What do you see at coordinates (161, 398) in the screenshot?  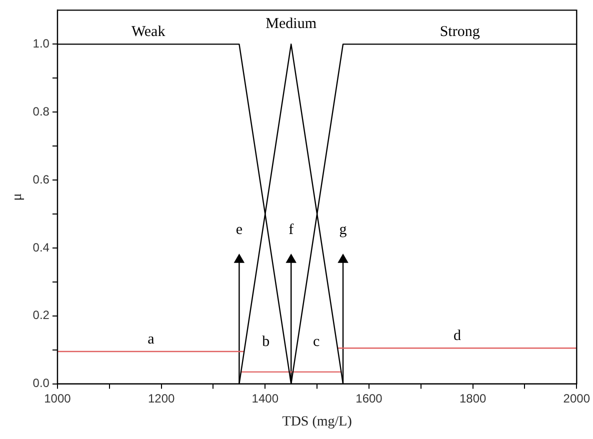 I see `x-tick-label: 1200` at bounding box center [161, 398].